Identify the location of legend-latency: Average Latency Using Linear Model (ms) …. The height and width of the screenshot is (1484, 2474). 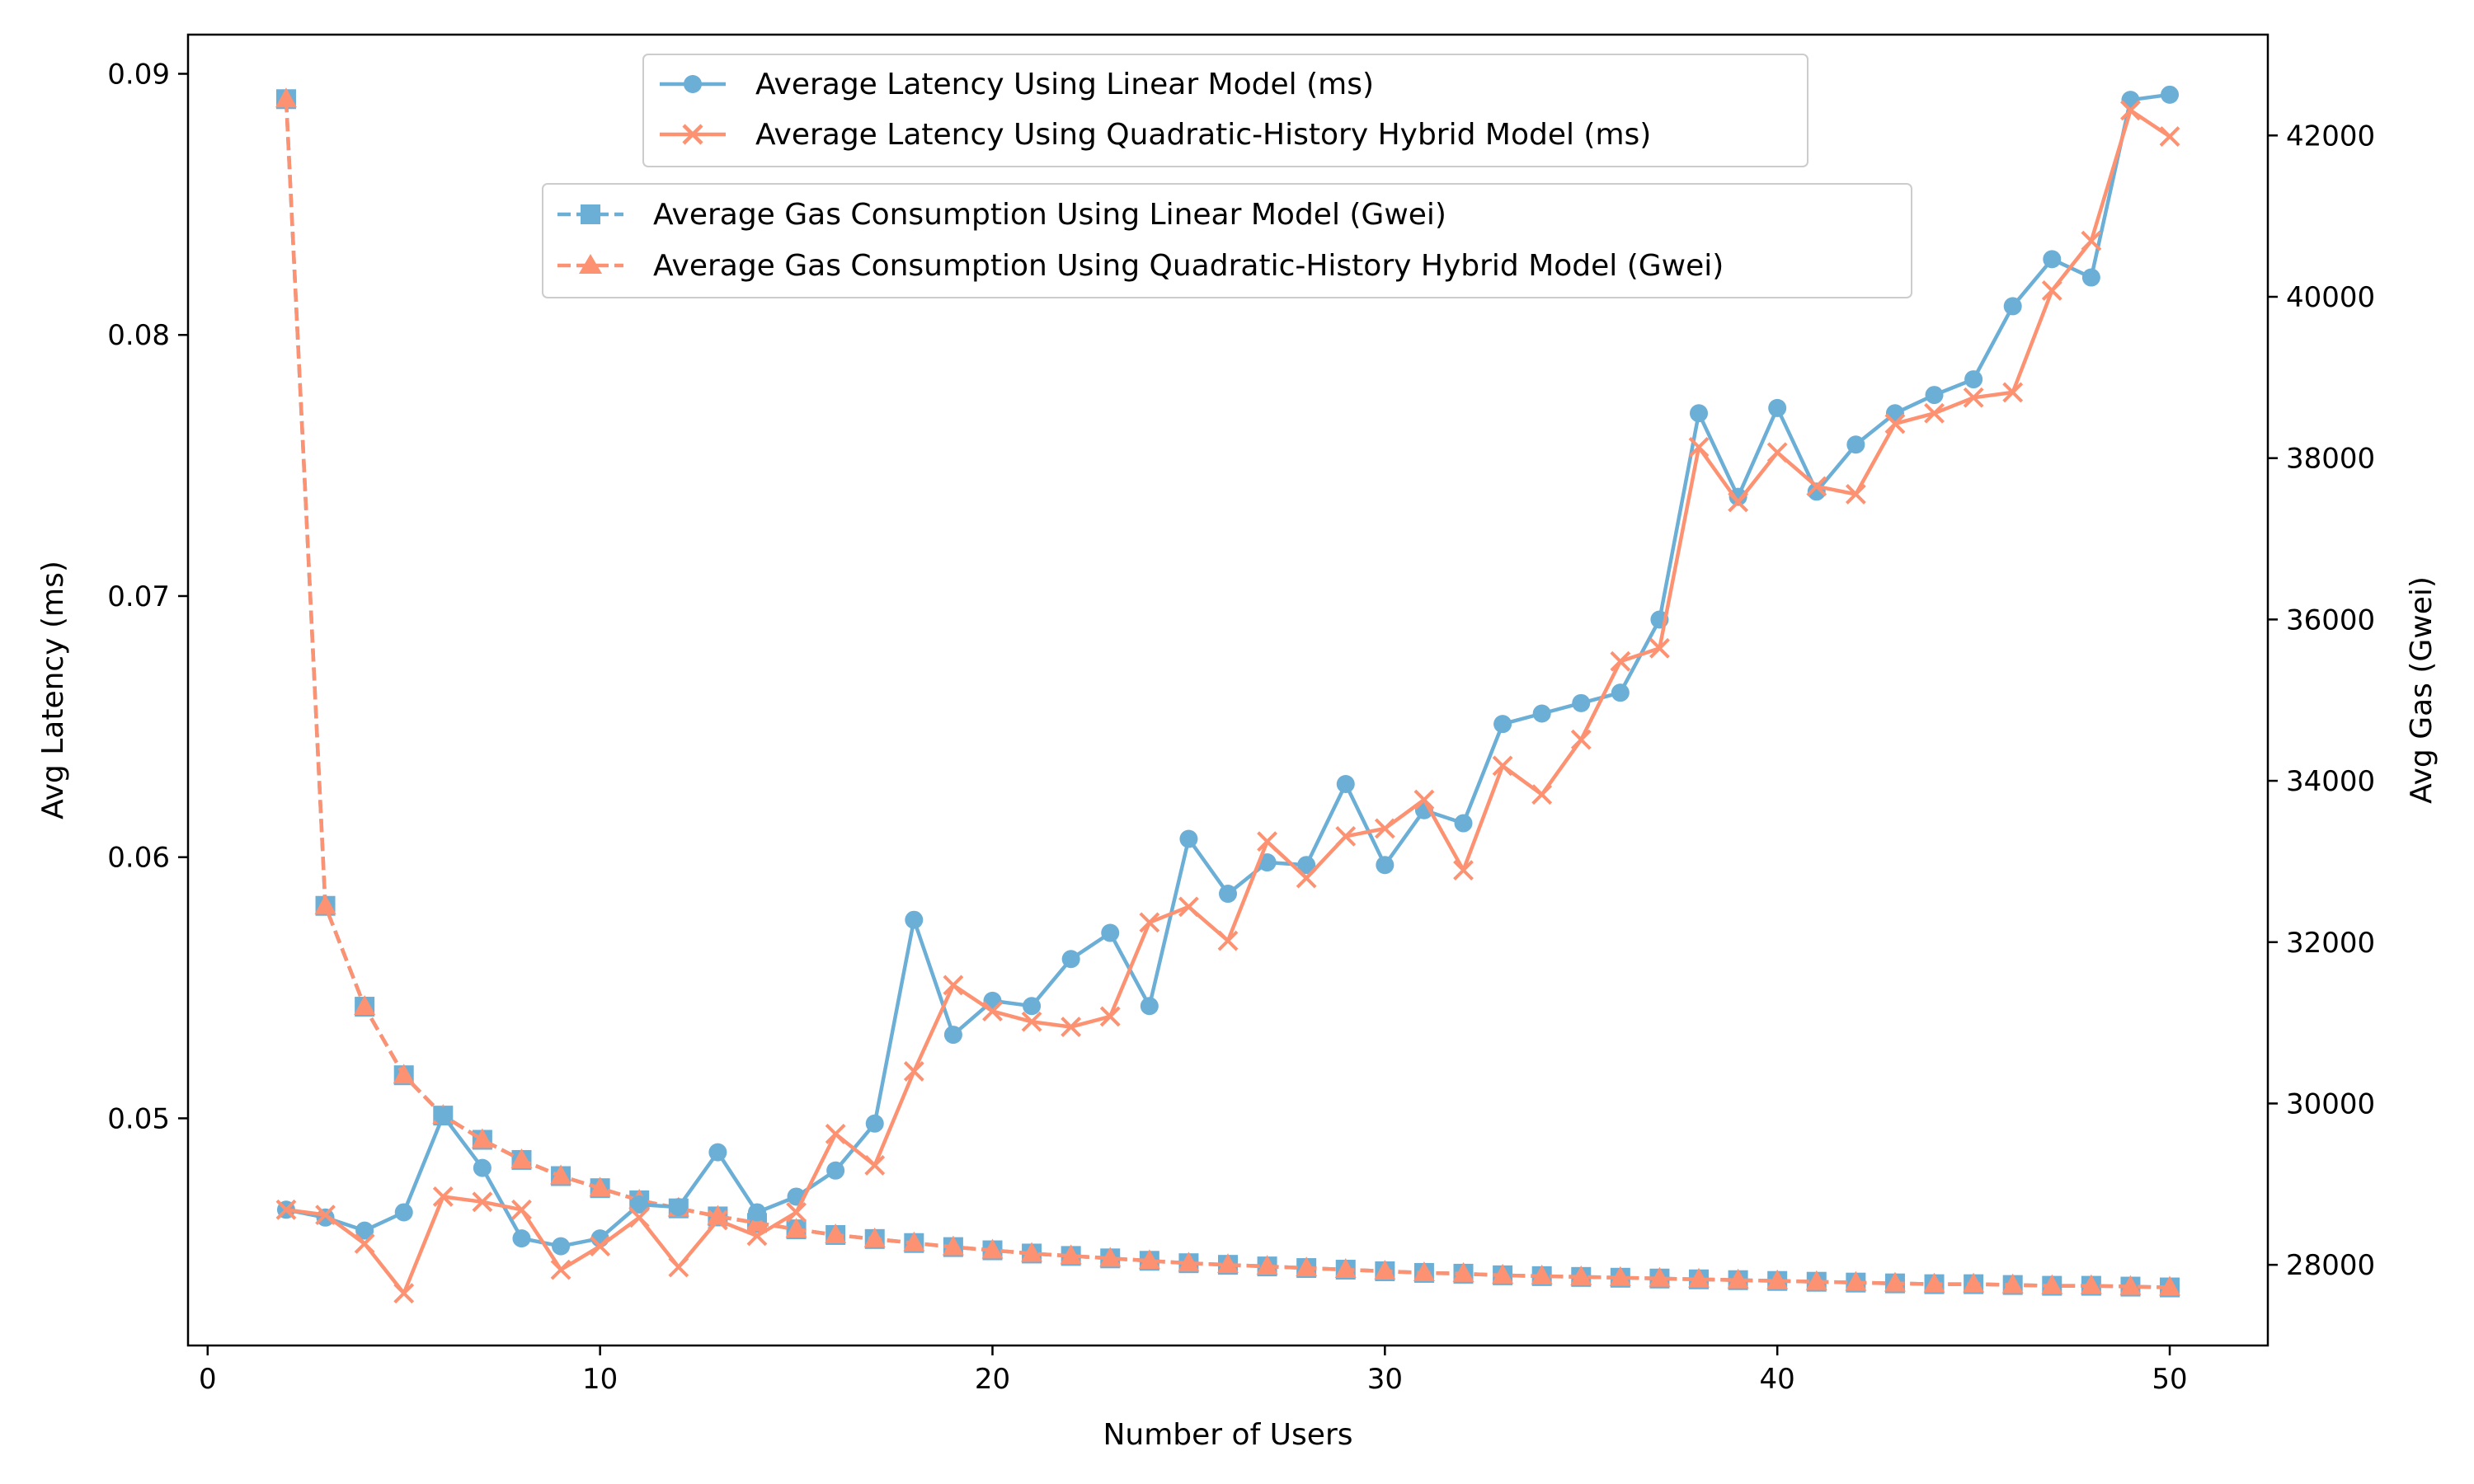
(1225, 111).